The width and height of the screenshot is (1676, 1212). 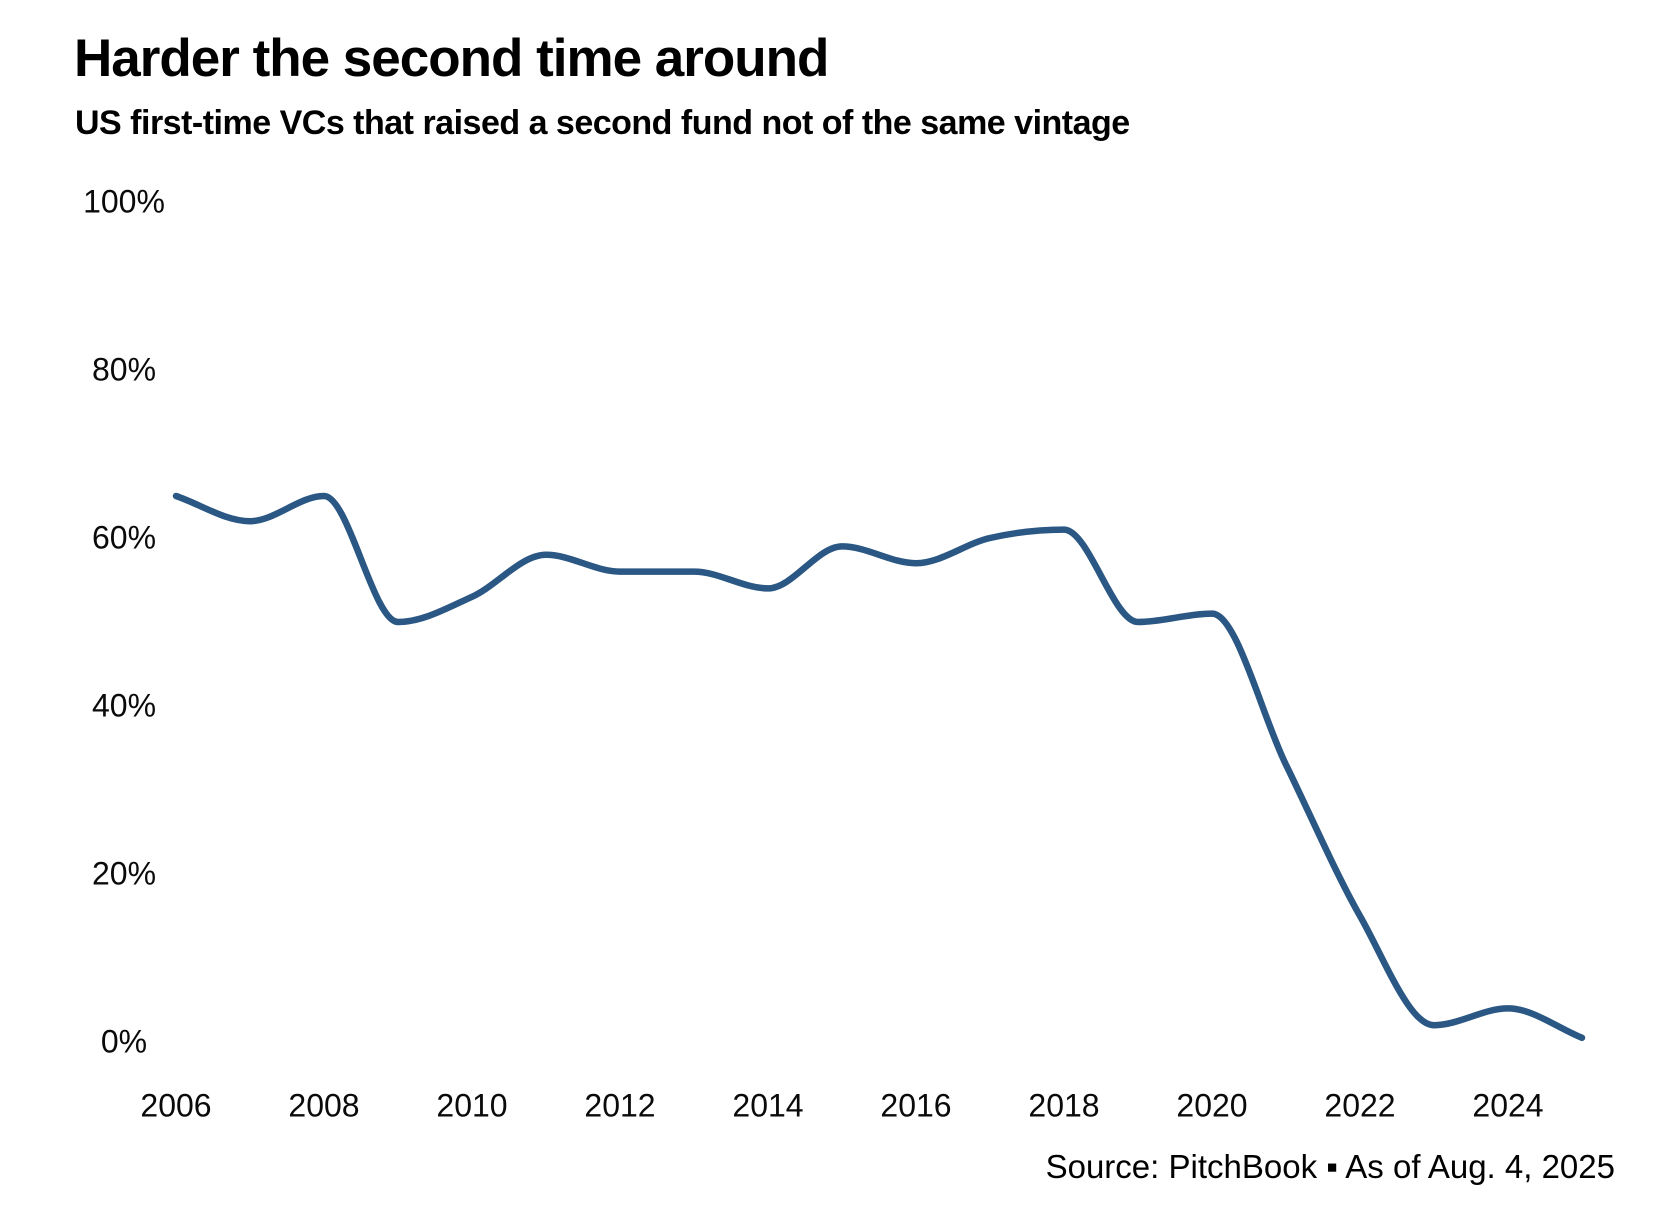 I want to click on source-note: Source: PitchBook ▪ As of Aug. 4, 2025, so click(x=1330, y=1166).